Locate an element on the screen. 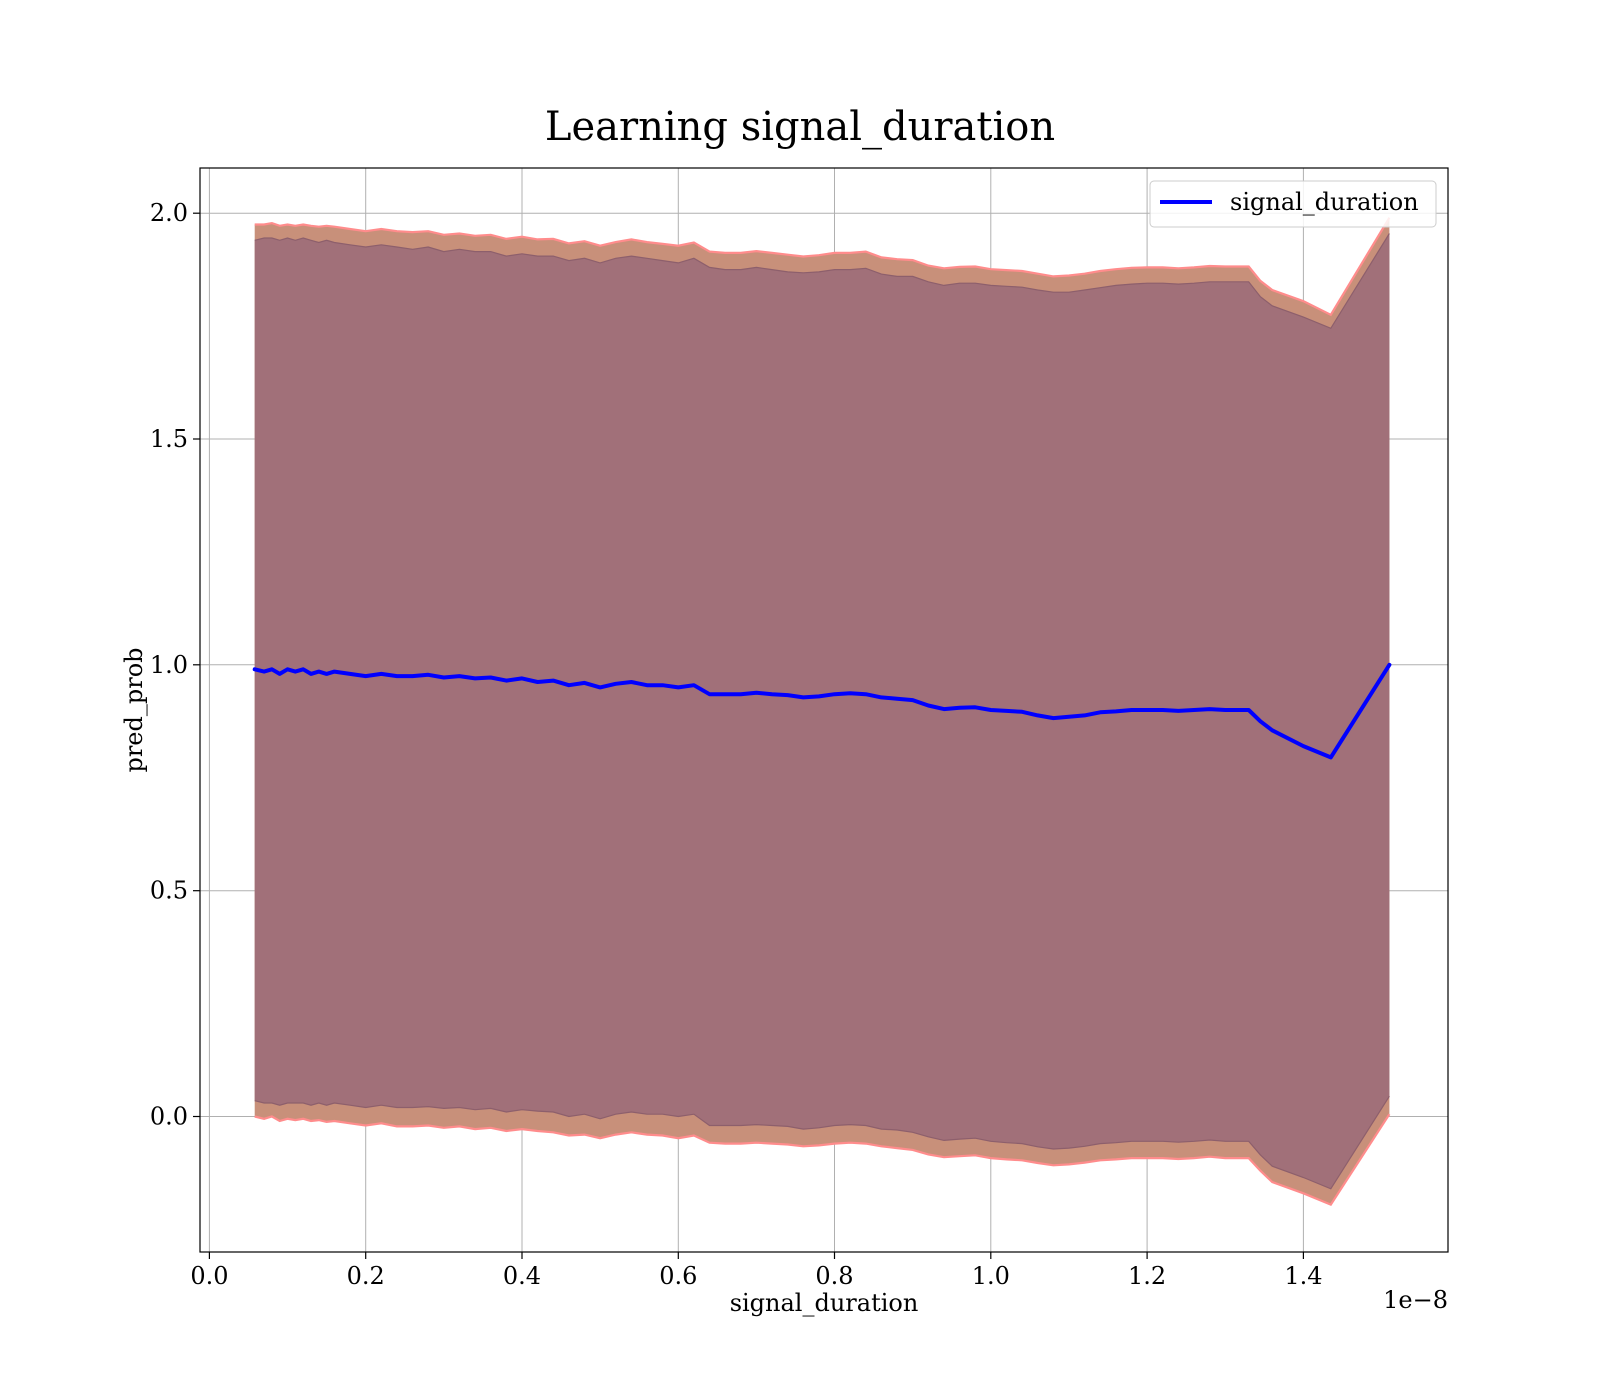 This screenshot has height=1400, width=1600. y-axis-ticks: 0.0 0.5 1.0 1.5 2.0 is located at coordinates (175, 665).